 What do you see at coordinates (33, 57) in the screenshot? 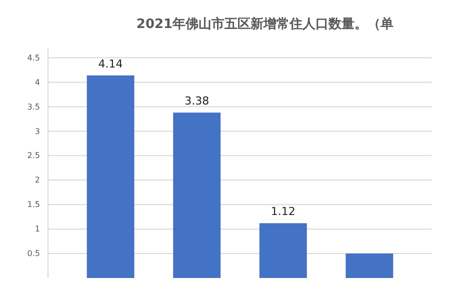
I see `y-tick-label: 4.5` at bounding box center [33, 57].